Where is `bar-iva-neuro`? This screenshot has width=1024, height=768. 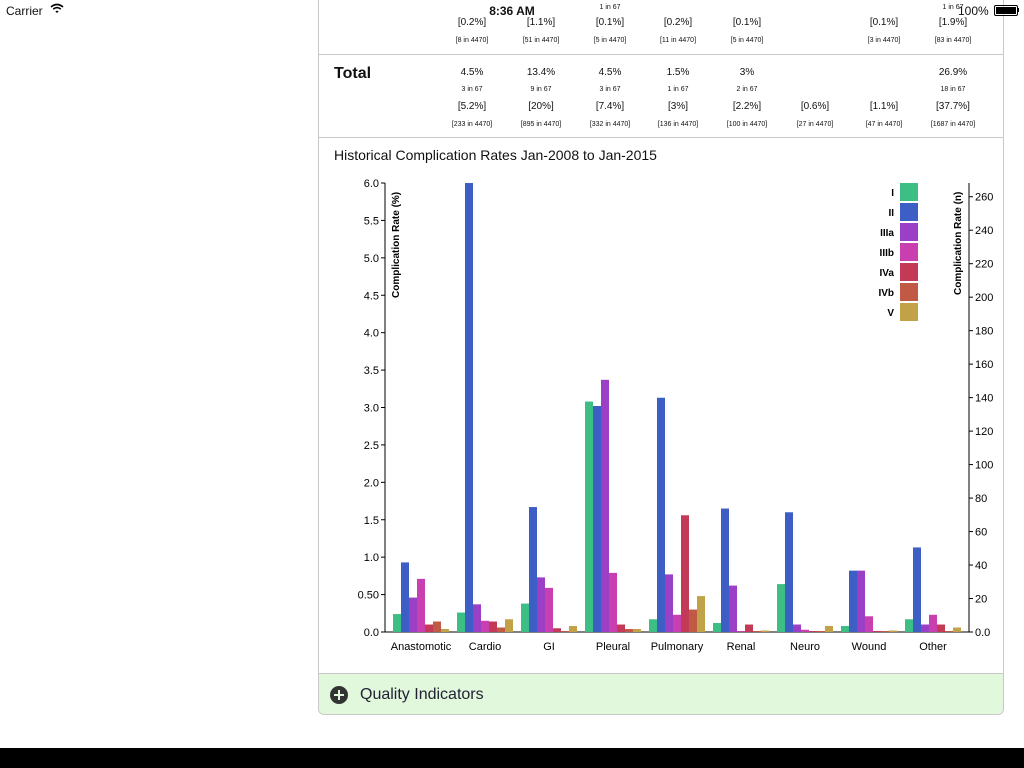 bar-iva-neuro is located at coordinates (813, 631).